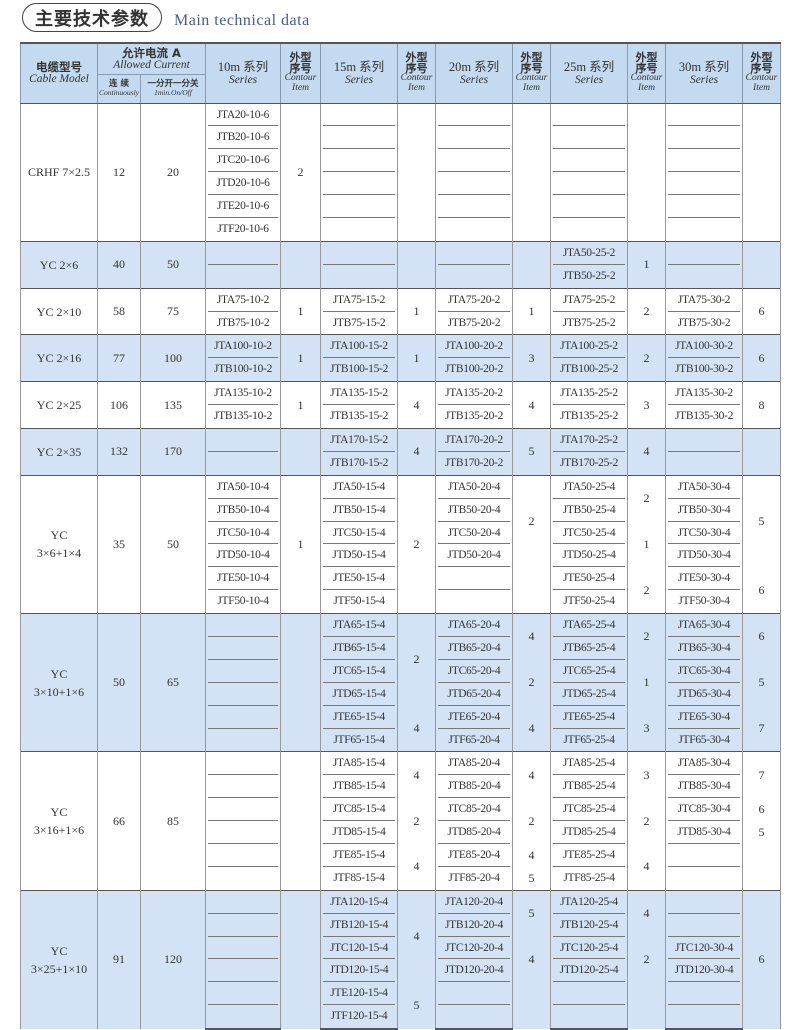  Describe the element at coordinates (589, 694) in the screenshot. I see `series-model: JTD65-25-4` at that location.